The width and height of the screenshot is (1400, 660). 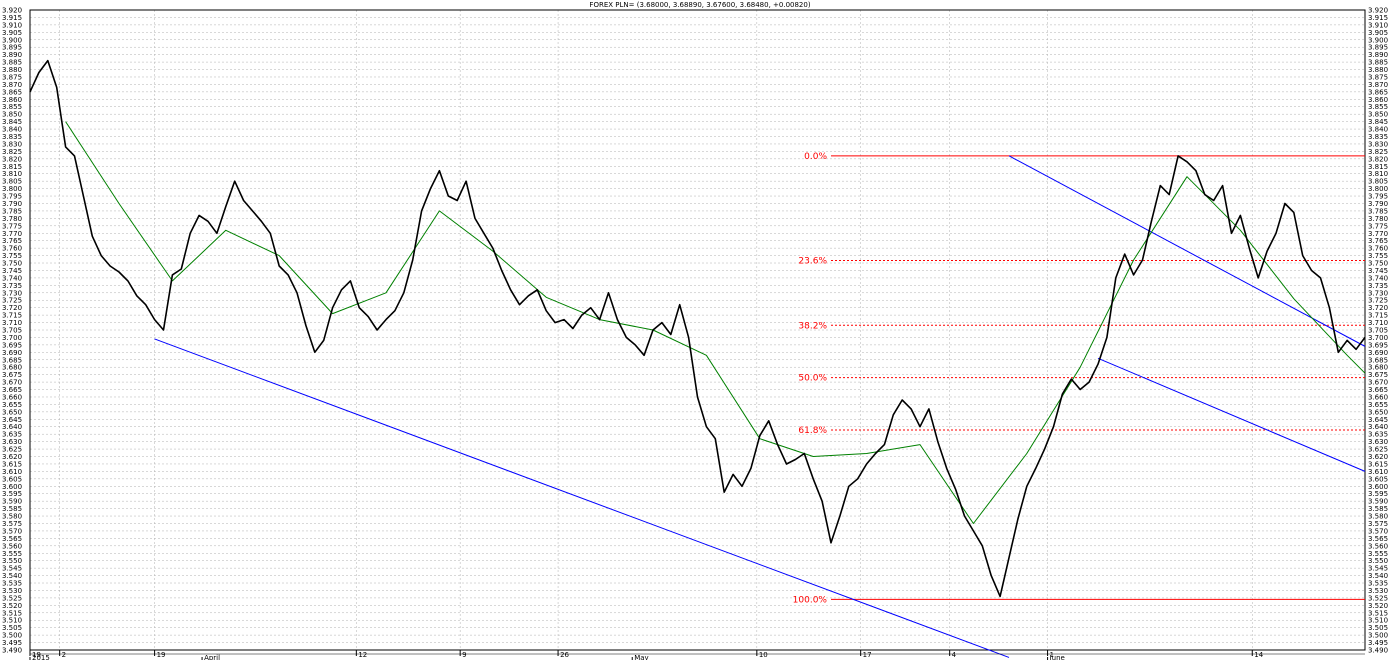 I want to click on y-tick-label: 3.560, so click(x=1378, y=546).